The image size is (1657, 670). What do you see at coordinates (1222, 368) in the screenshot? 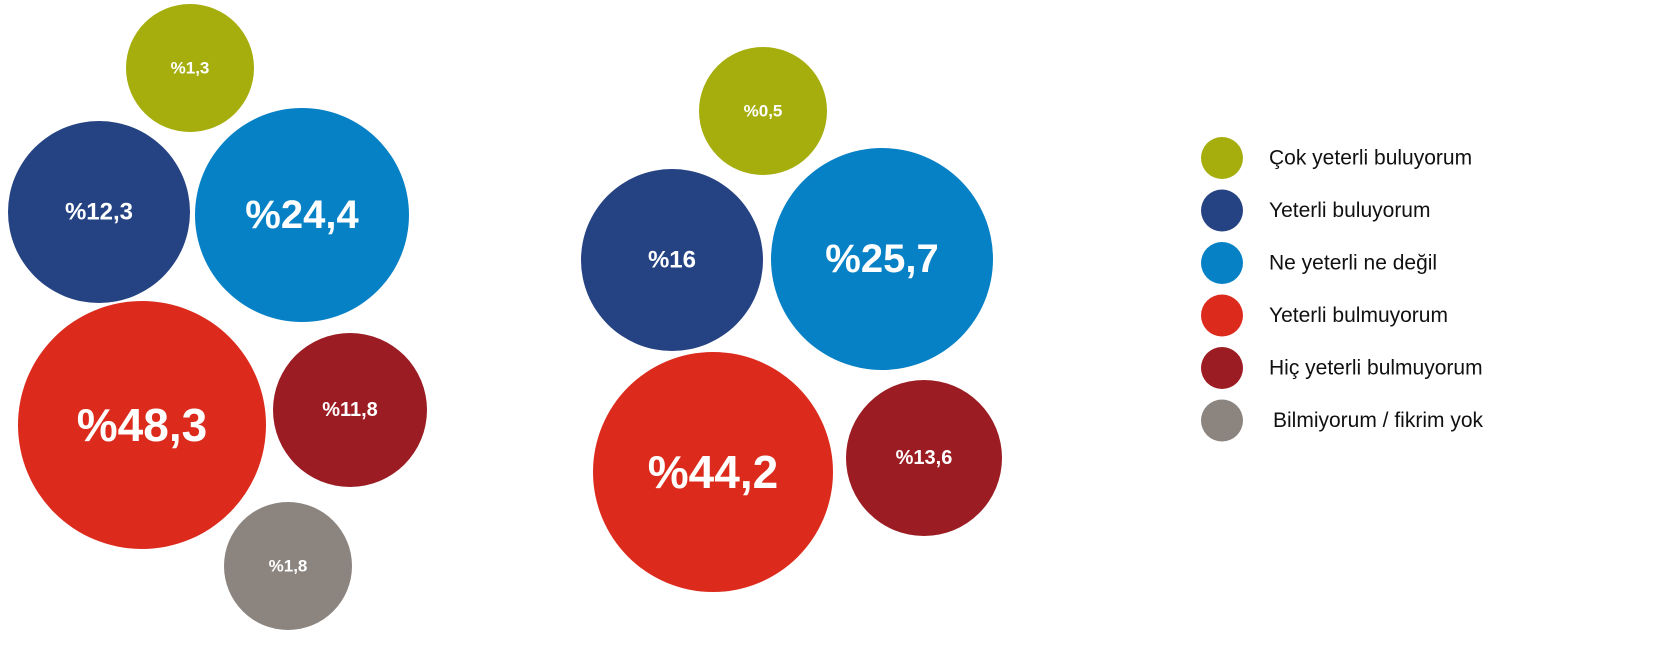
I see `legend-swatch-hi-yeterli-bulmuyorum` at bounding box center [1222, 368].